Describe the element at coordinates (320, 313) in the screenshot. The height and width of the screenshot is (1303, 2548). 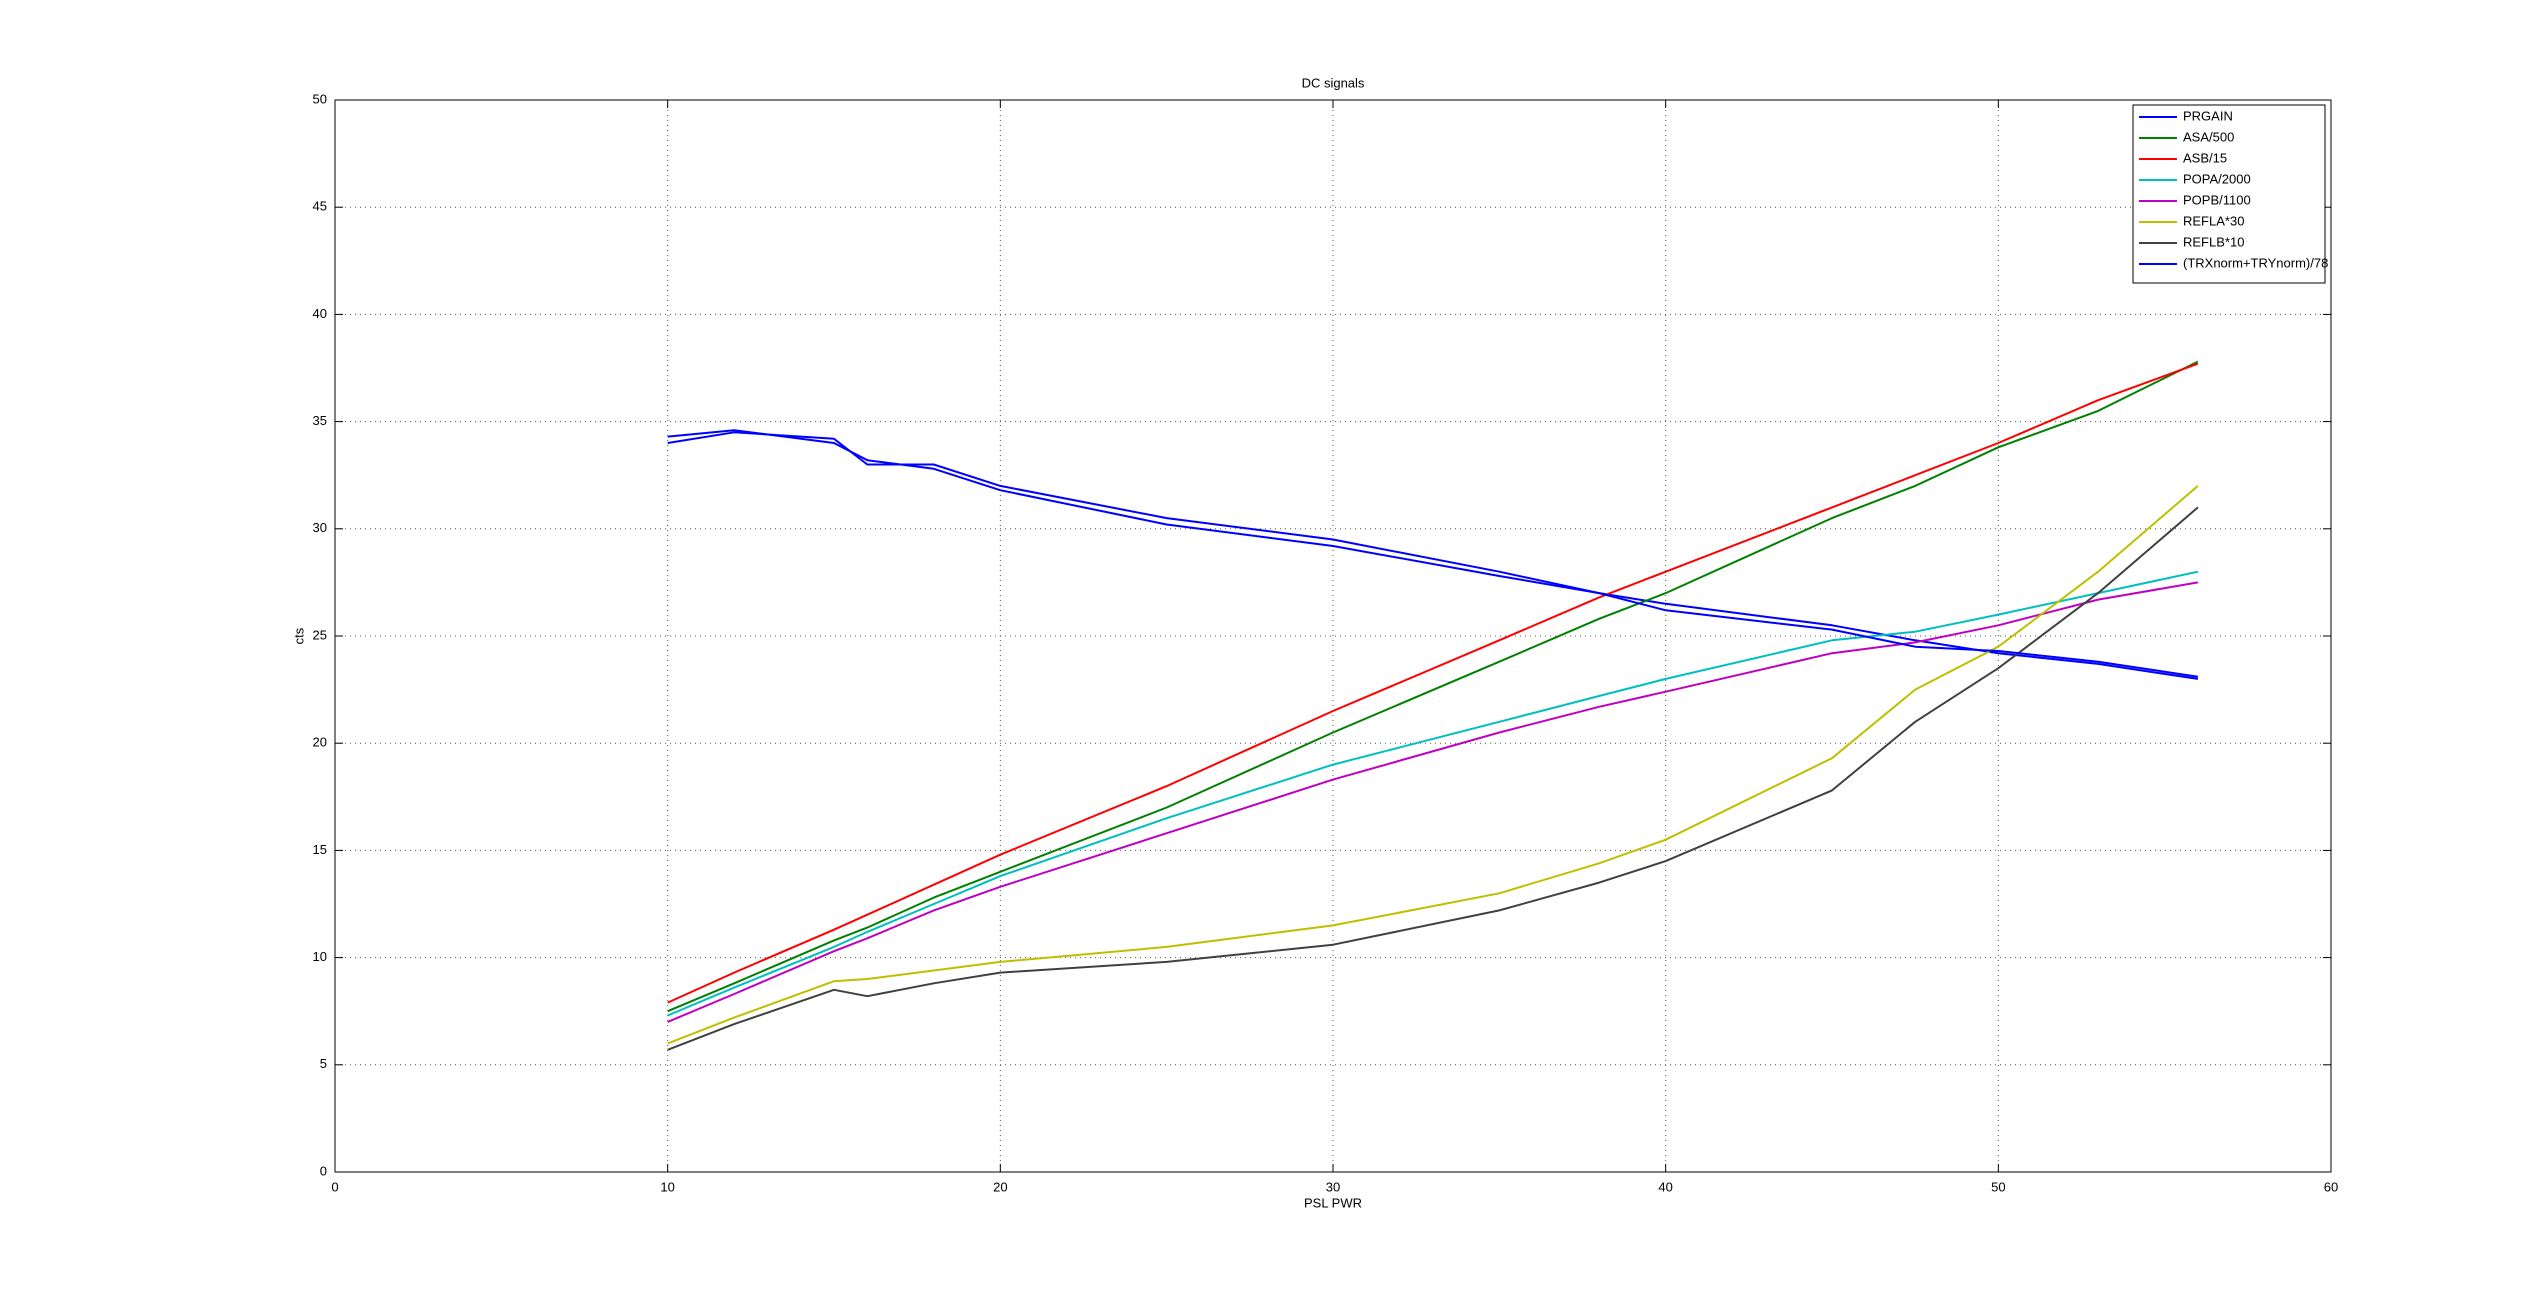
I see `y-tick-label: 40` at that location.